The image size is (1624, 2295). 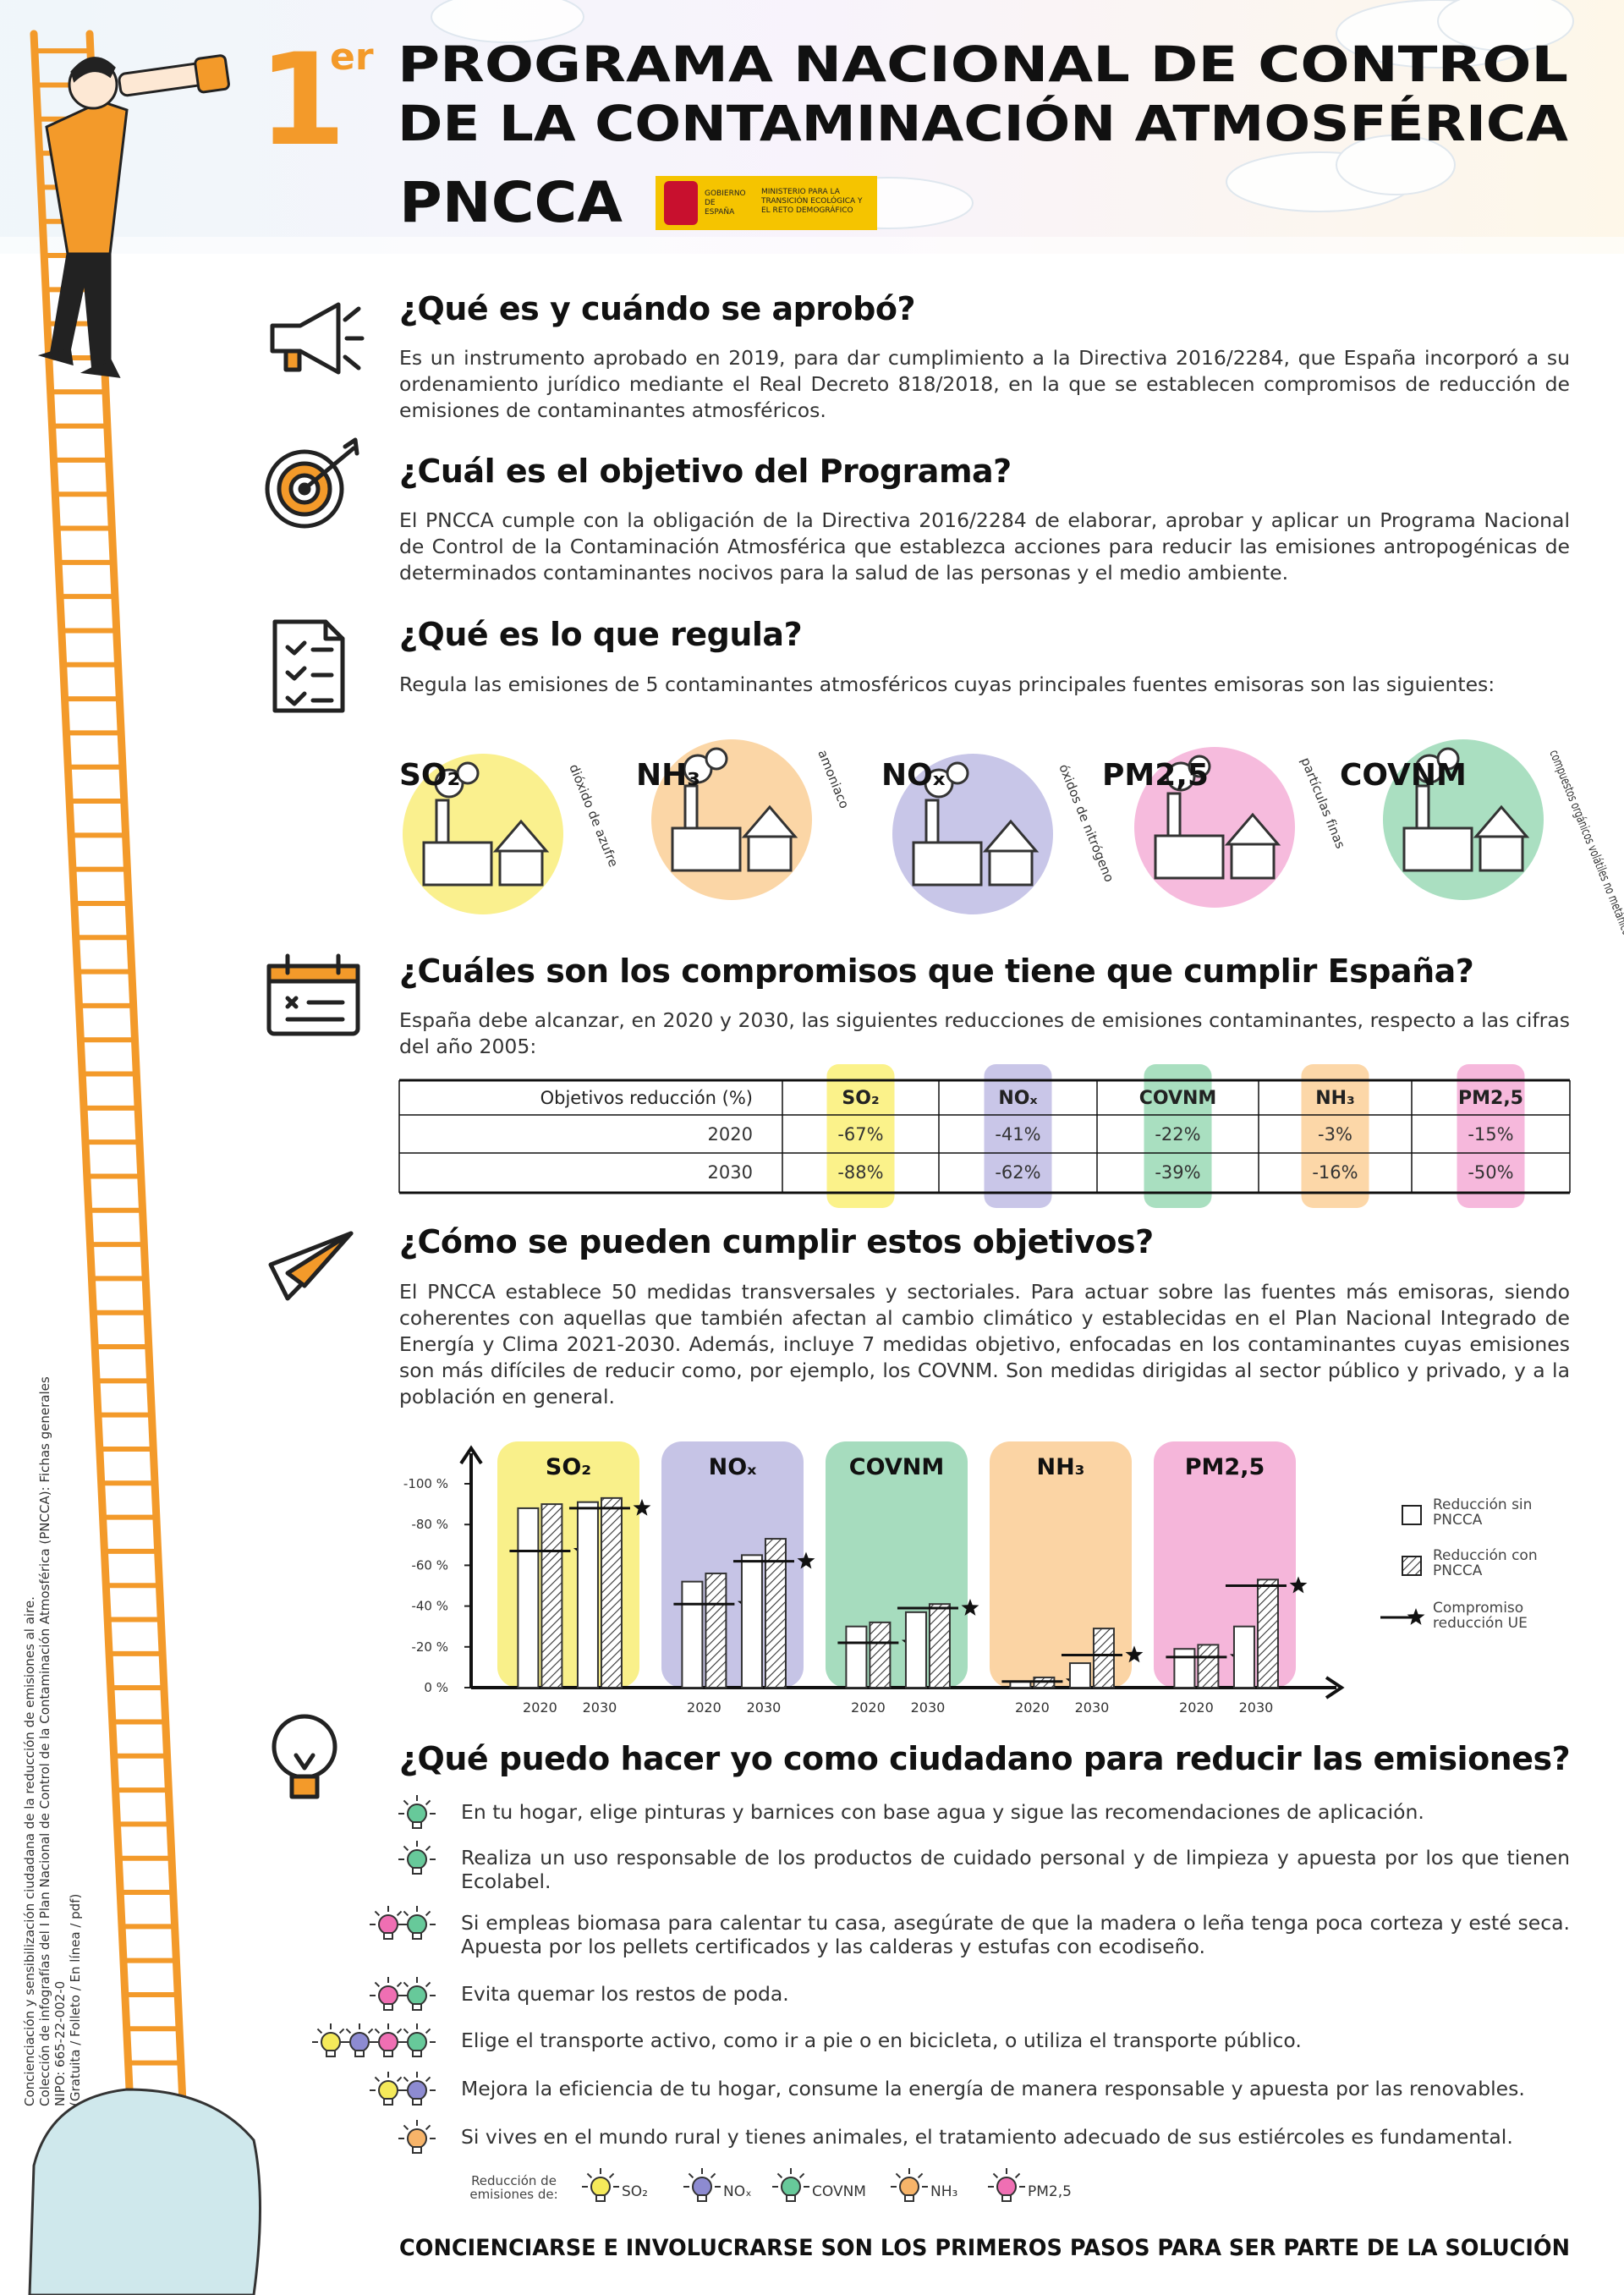 What do you see at coordinates (1483, 1513) in the screenshot?
I see `legend-label: Reducción sin PNCCA` at bounding box center [1483, 1513].